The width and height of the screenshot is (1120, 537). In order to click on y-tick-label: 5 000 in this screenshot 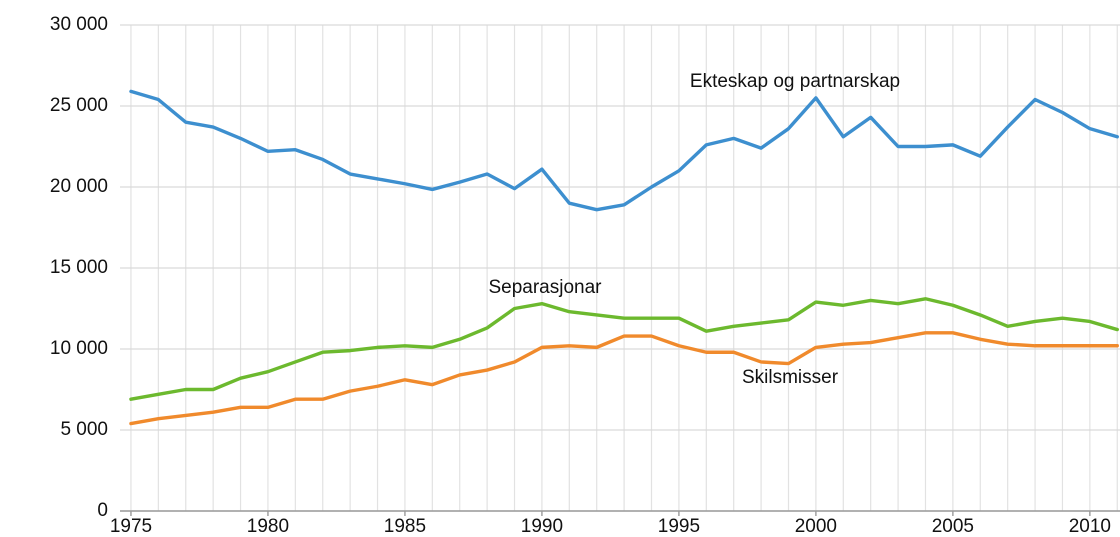, I will do `click(84, 429)`.